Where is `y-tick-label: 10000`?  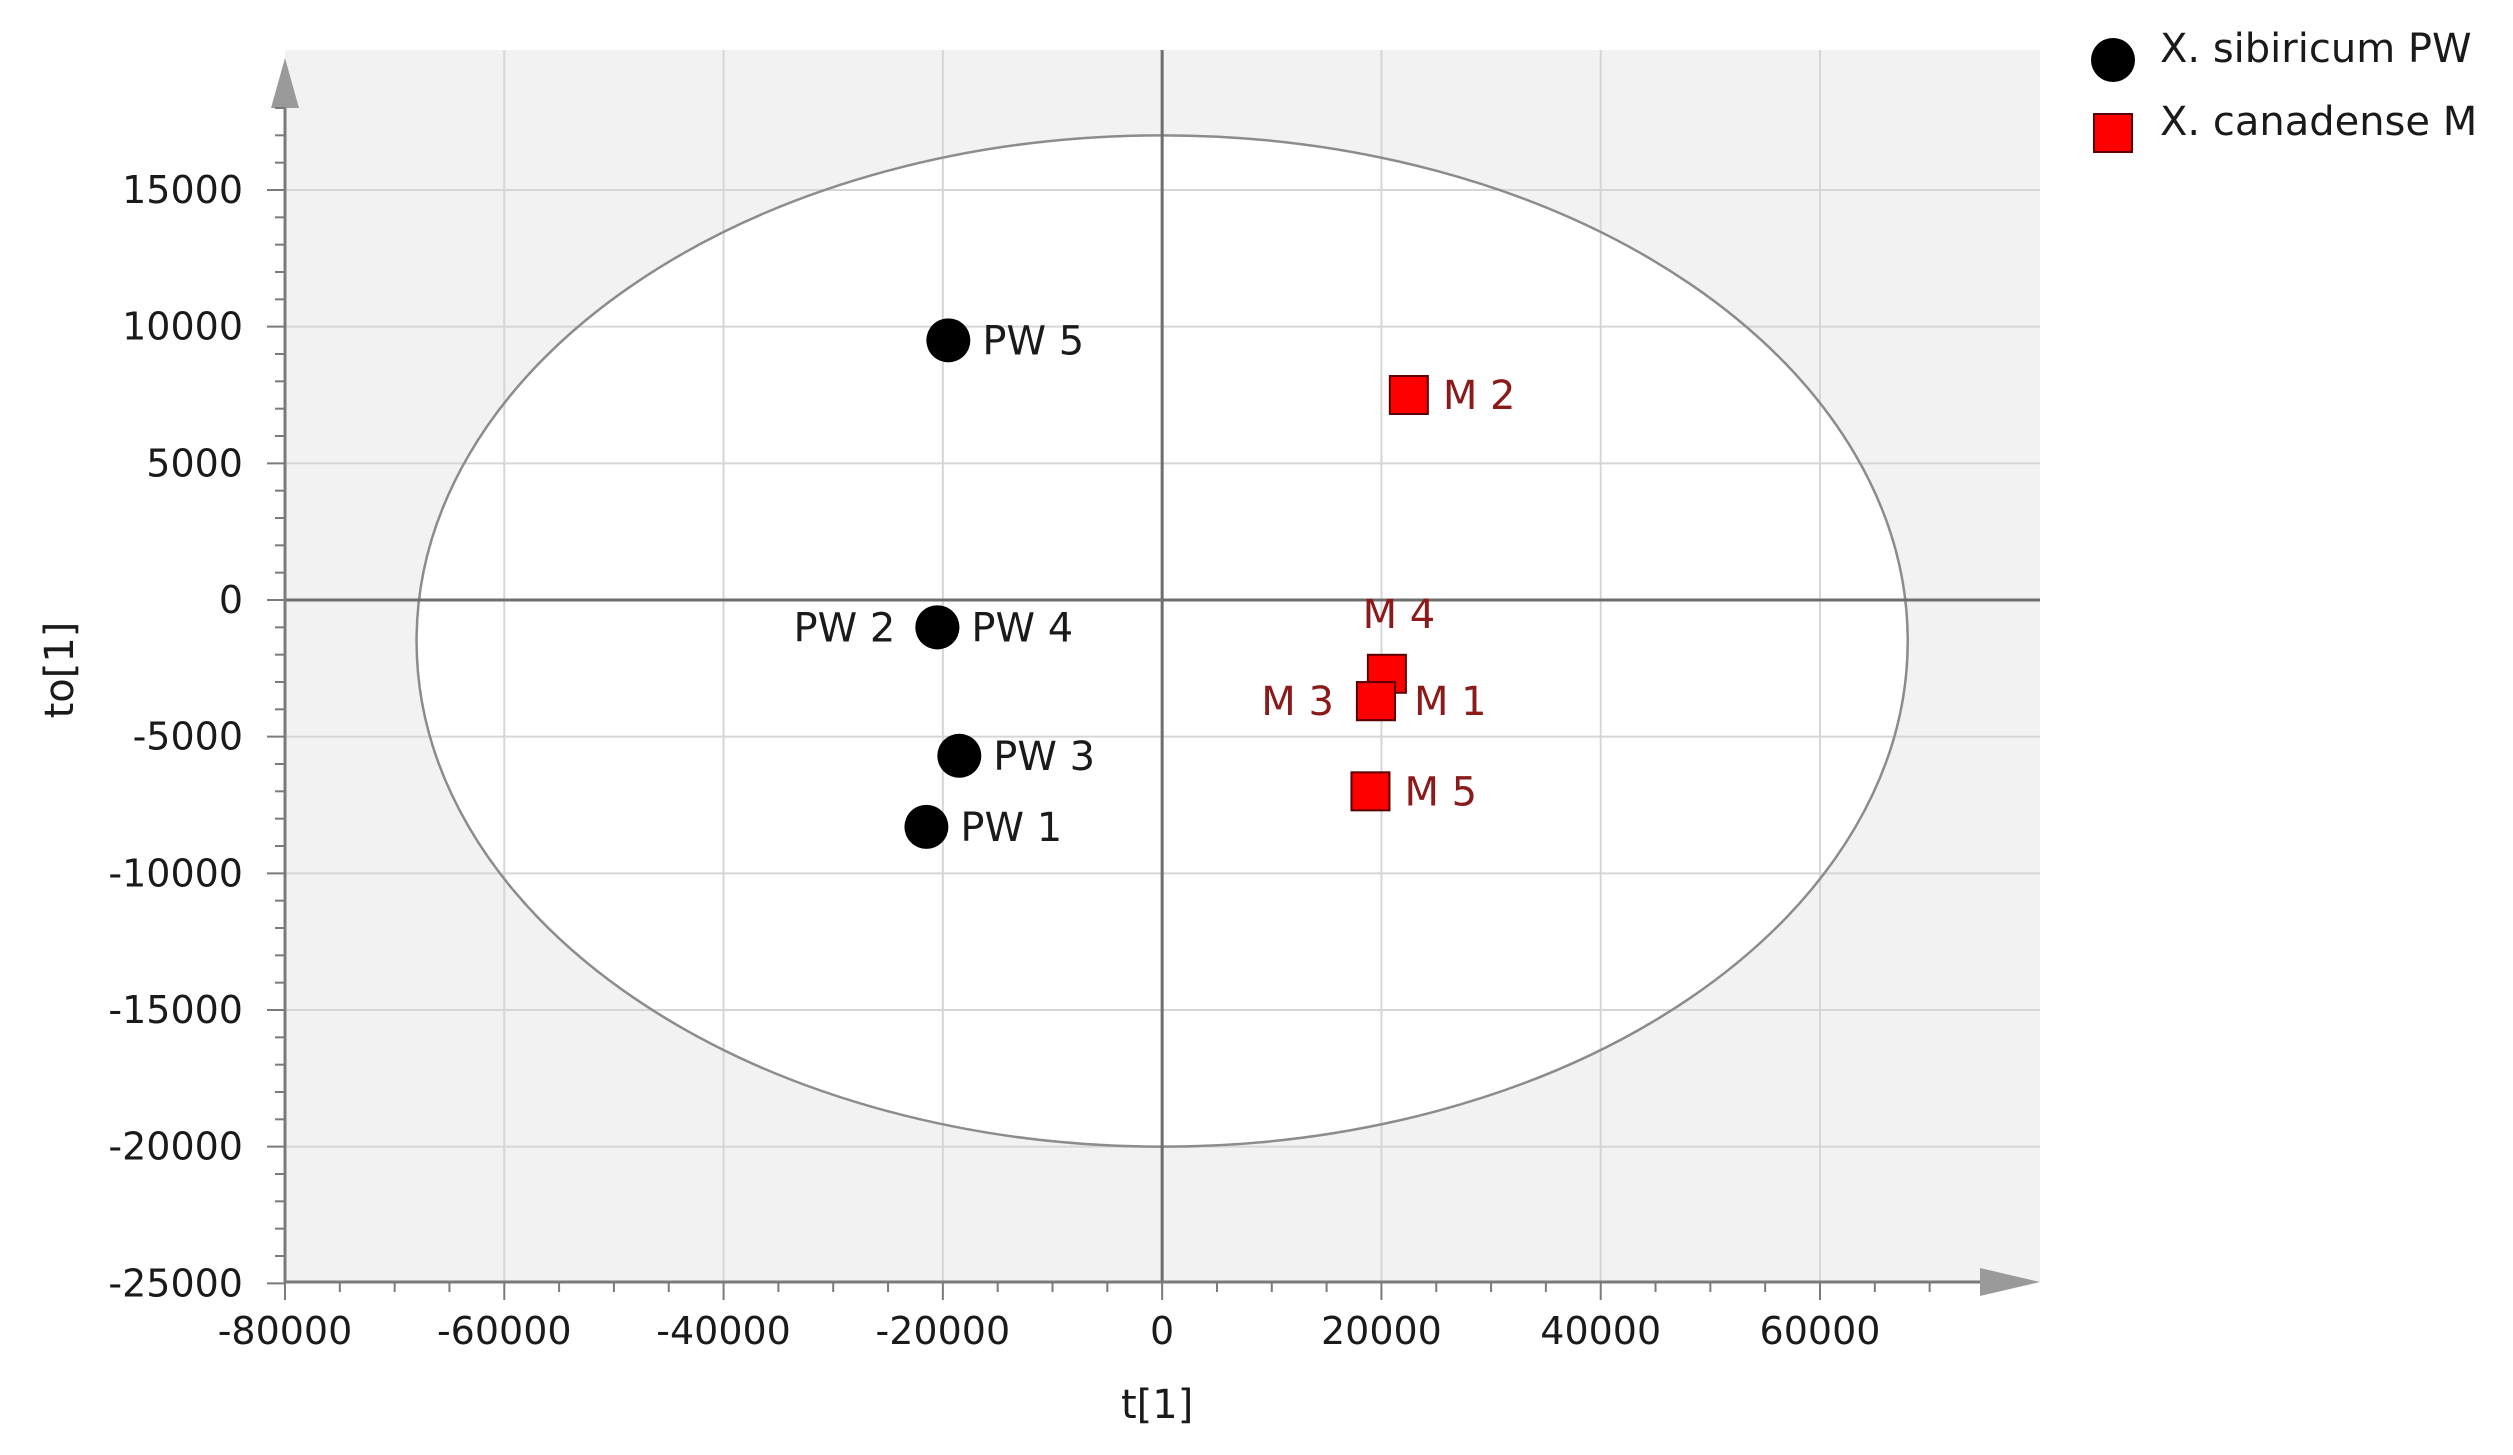 y-tick-label: 10000 is located at coordinates (182, 327).